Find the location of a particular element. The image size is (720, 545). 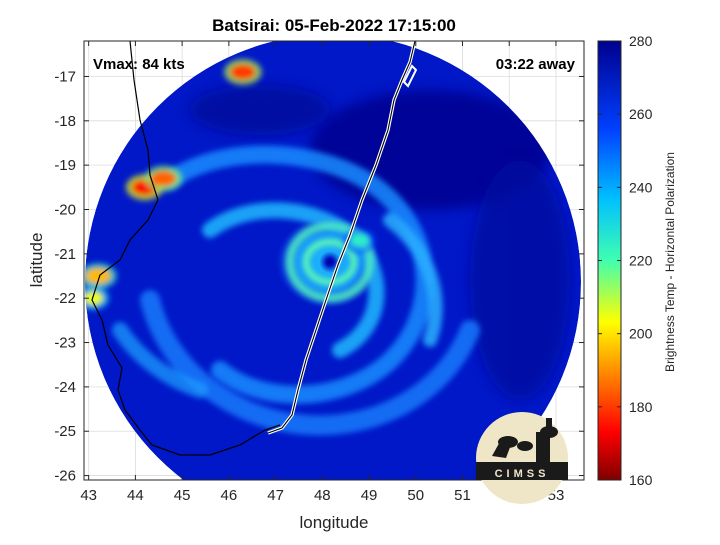

x-tick-label: 49 is located at coordinates (369, 495).